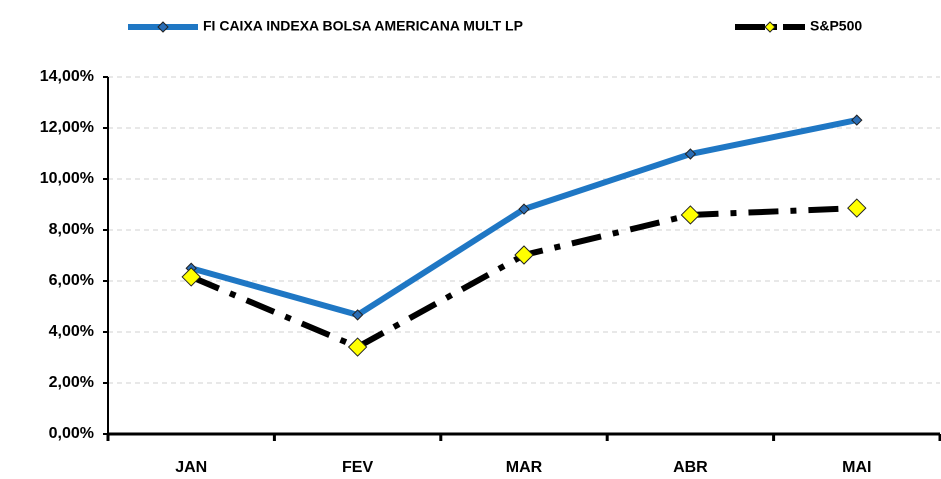 This screenshot has height=479, width=941. I want to click on legend-label: FI CAIXA INDEXA BOLSA AMERICANA MULT LP, so click(363, 26).